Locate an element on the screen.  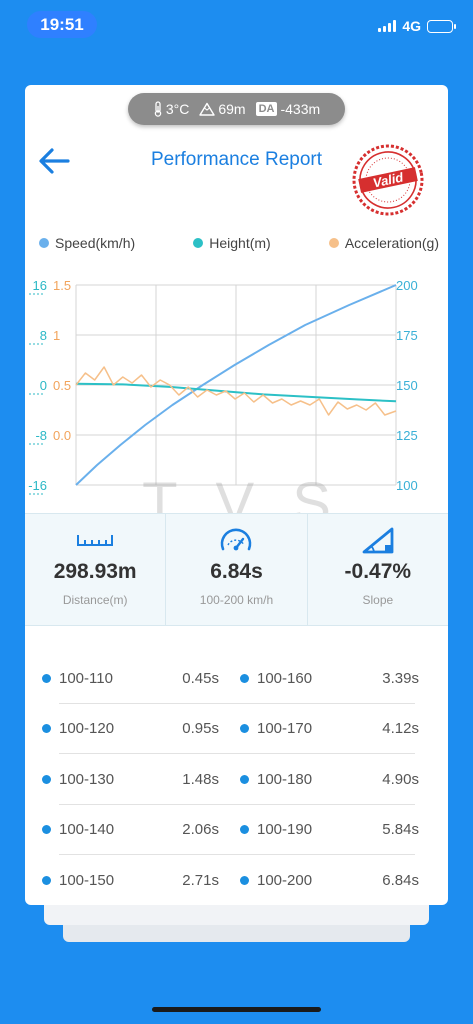
split-time: 0.45s is located at coordinates (200, 678).